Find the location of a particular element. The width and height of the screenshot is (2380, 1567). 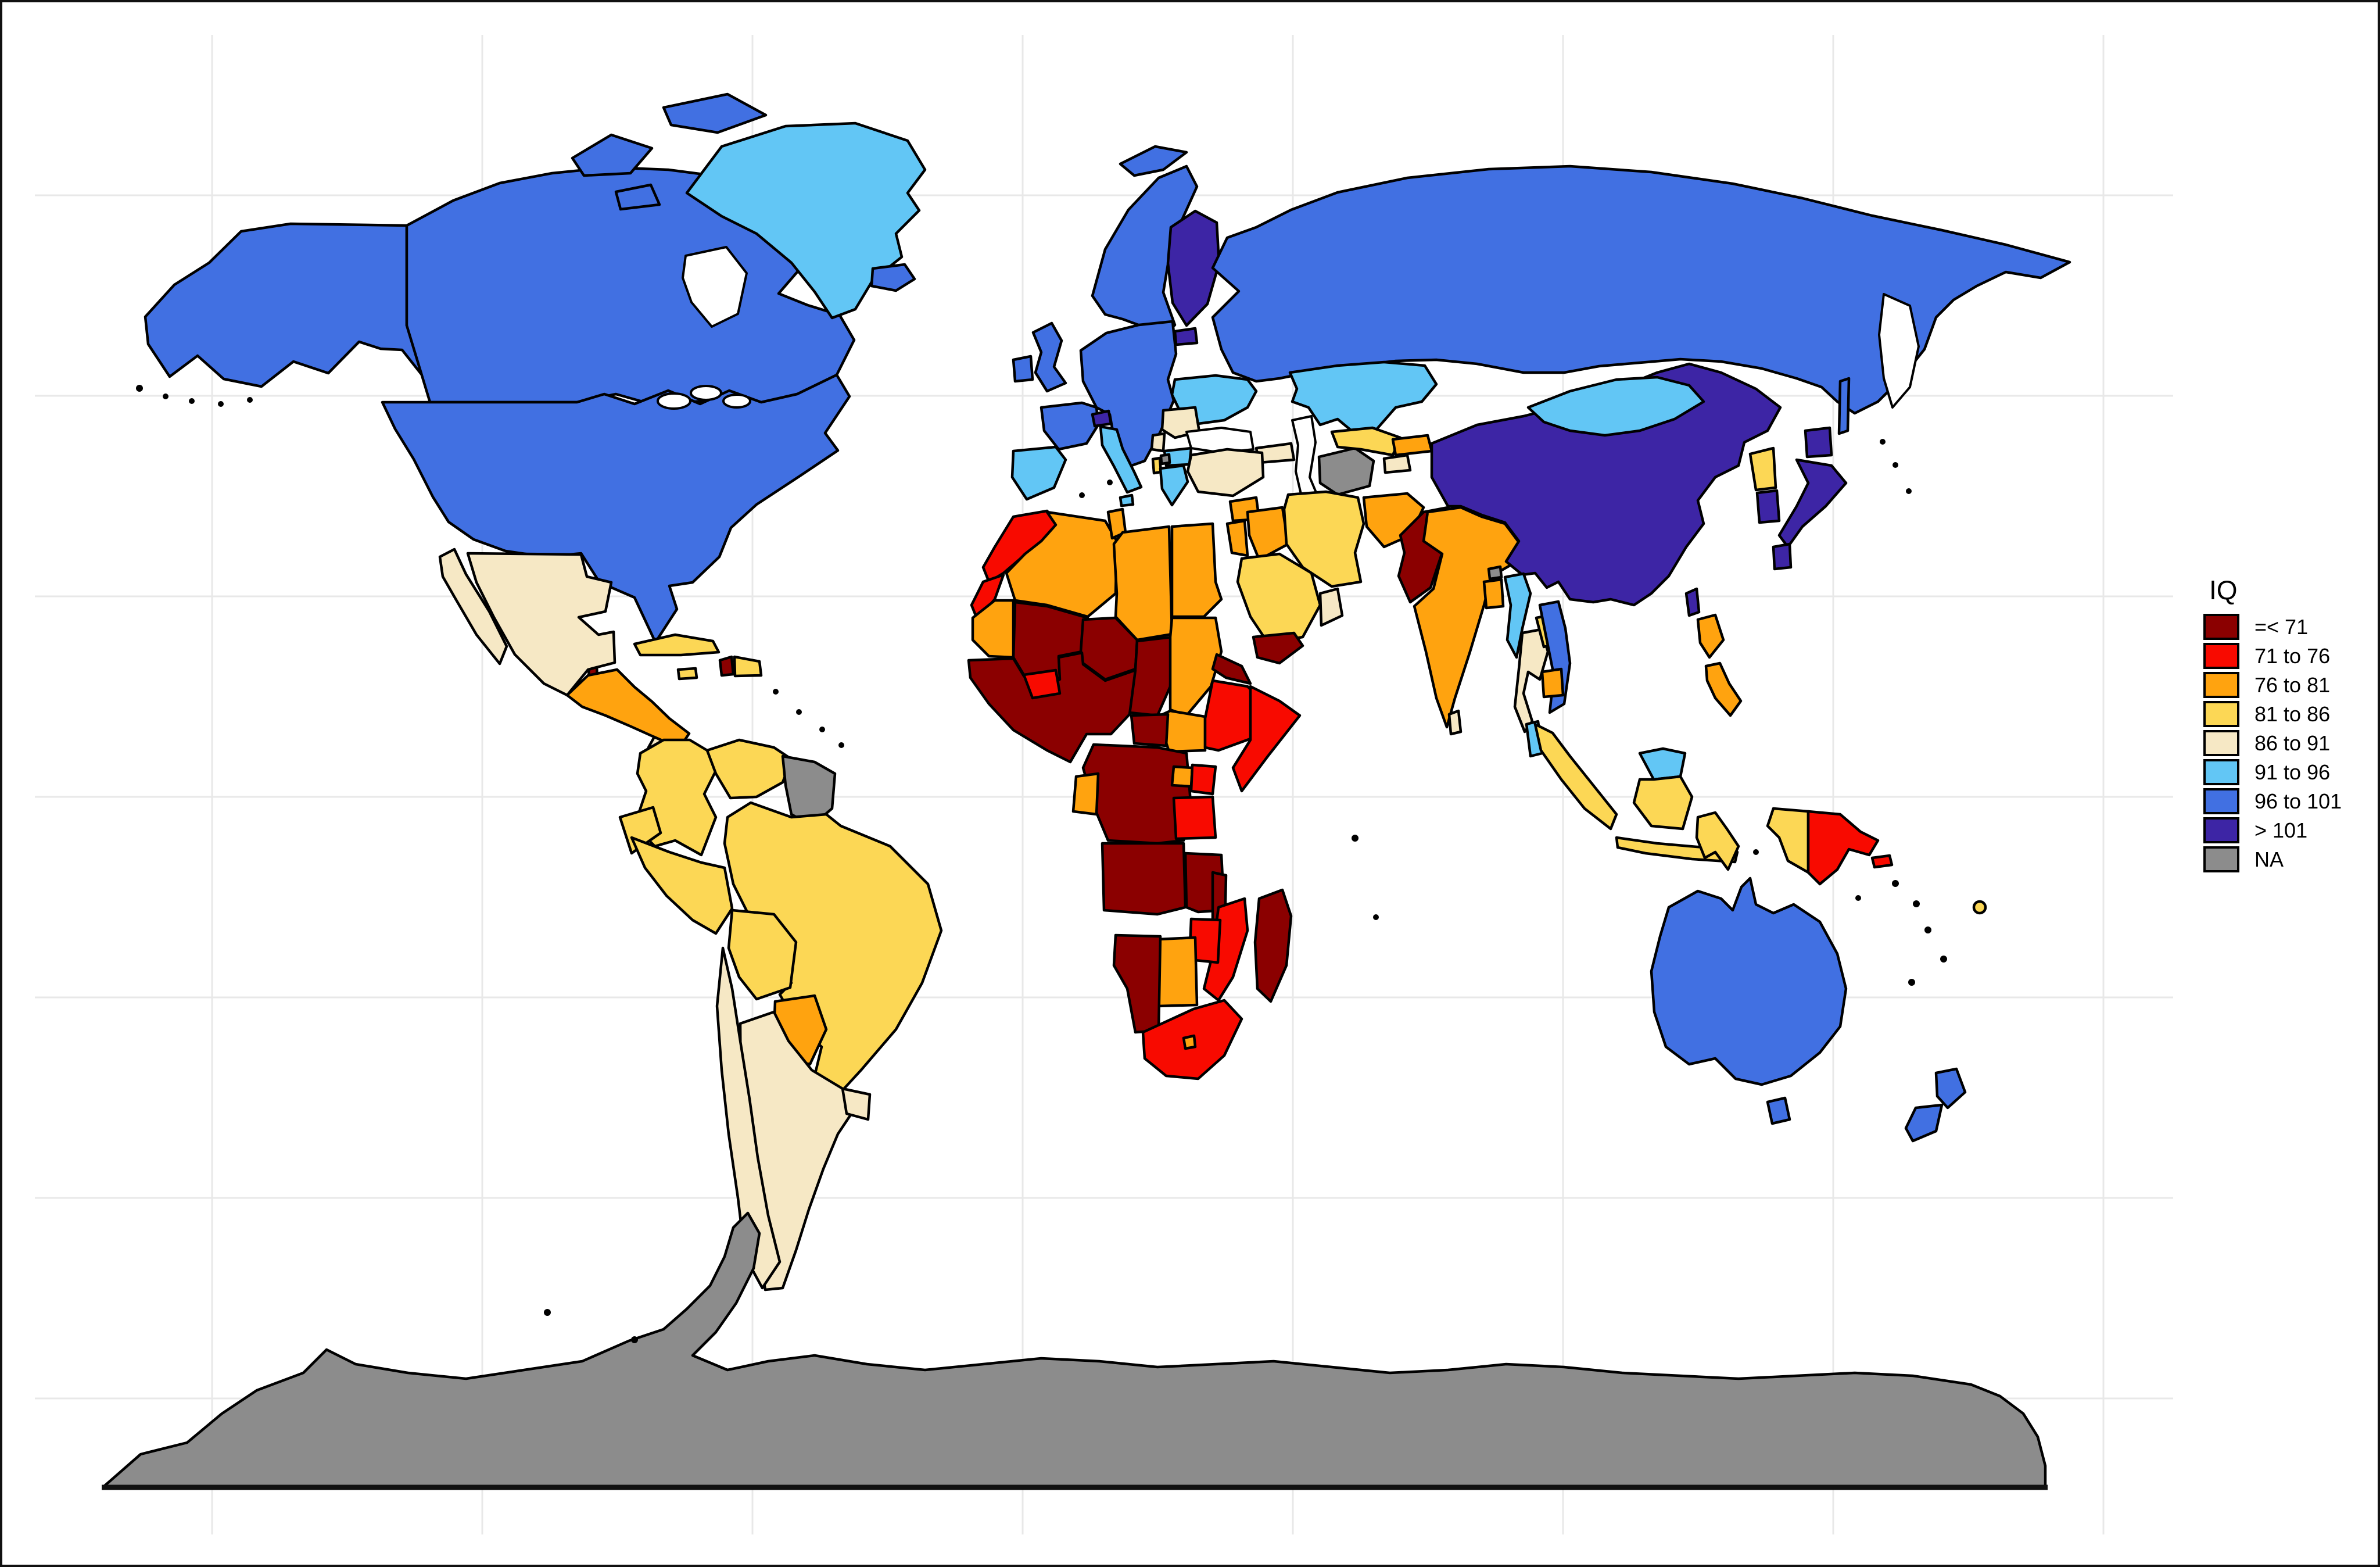

region-sudan is located at coordinates (1196, 666).